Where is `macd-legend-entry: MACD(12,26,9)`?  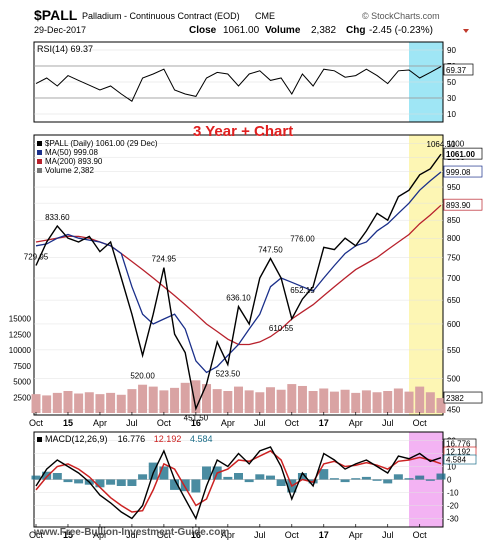
macd-legend-entry: MACD(12,26,9) is located at coordinates (76, 439).